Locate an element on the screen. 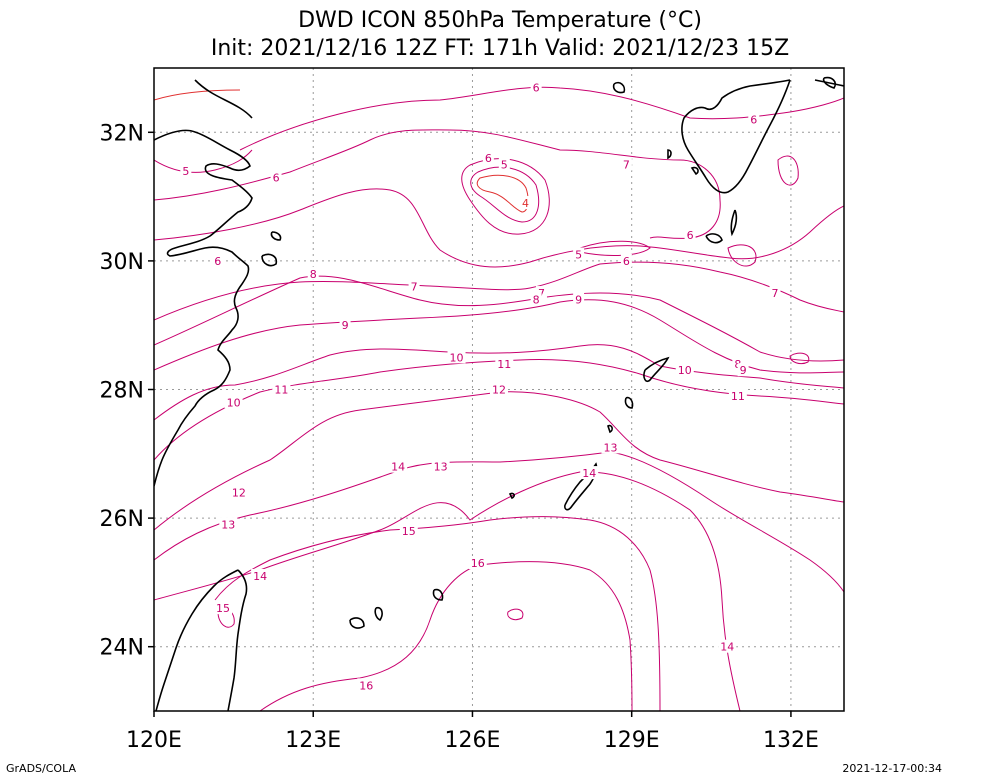 This screenshot has height=779, width=1000. coastline-korea-island is located at coordinates (223, 99).